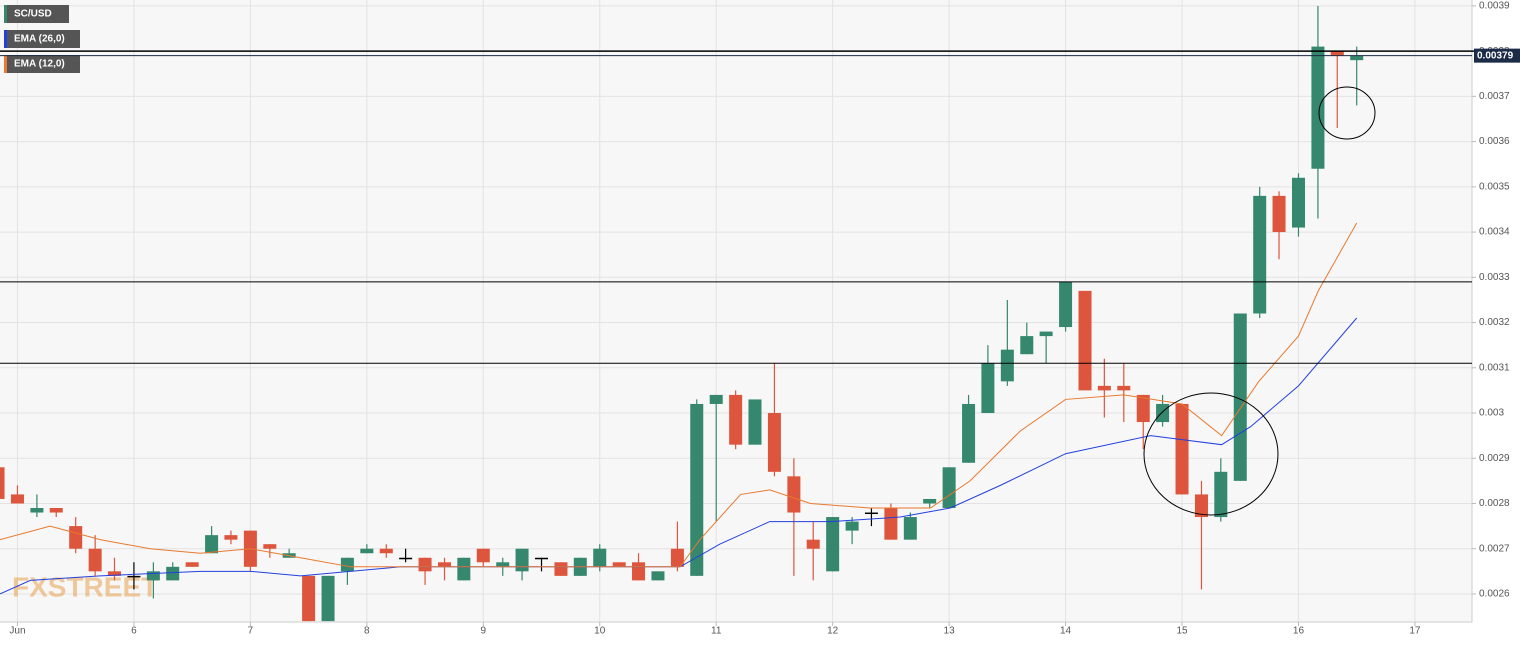 This screenshot has width=1536, height=646. I want to click on last-price-box, so click(1497, 55).